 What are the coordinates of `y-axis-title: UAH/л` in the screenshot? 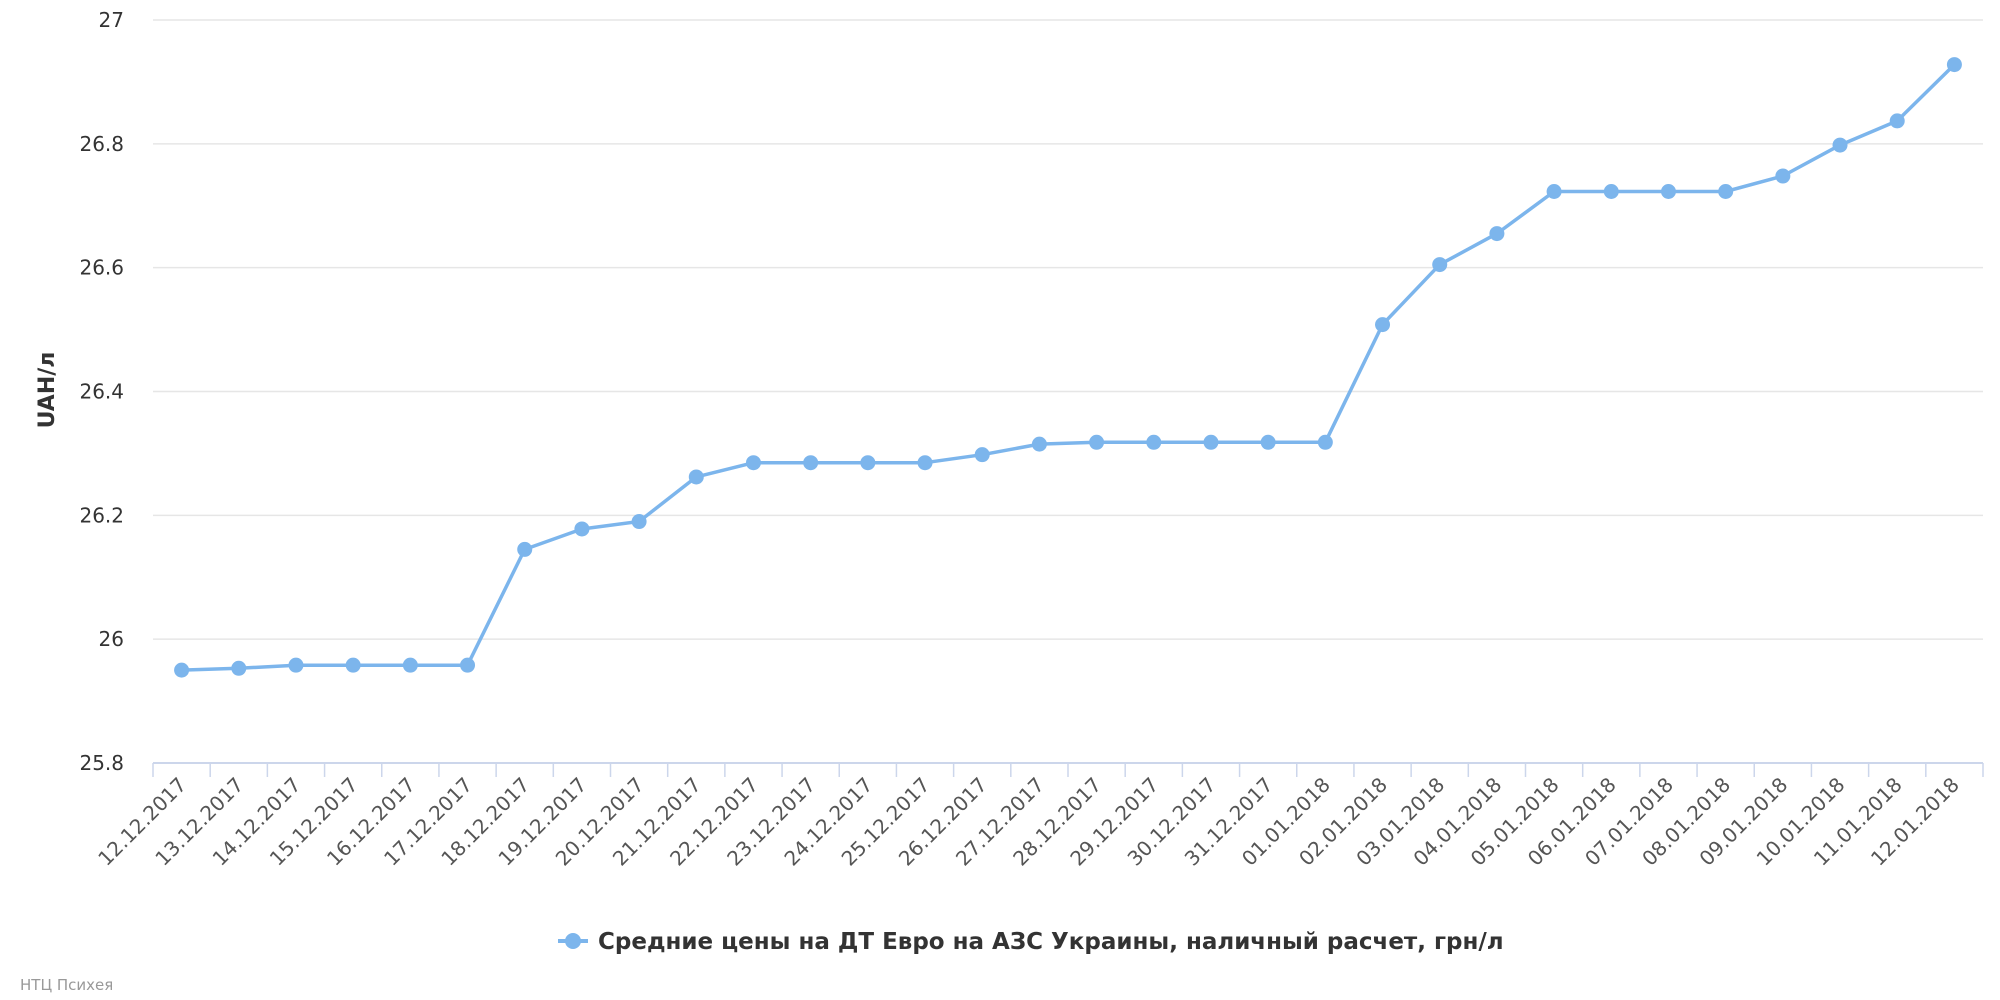 It's located at (47, 390).